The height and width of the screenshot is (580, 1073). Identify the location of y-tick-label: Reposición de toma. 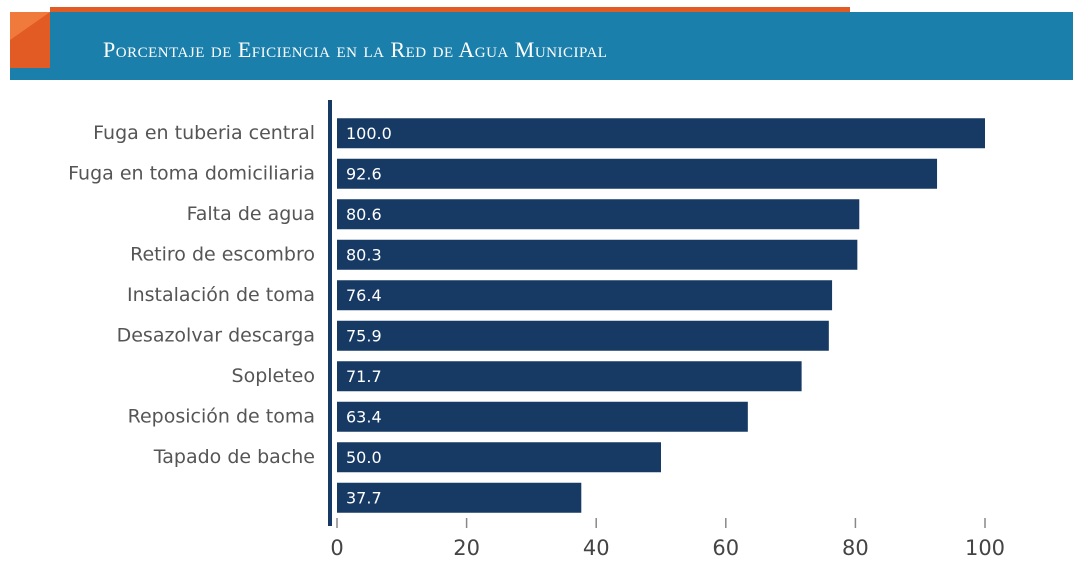
(221, 416).